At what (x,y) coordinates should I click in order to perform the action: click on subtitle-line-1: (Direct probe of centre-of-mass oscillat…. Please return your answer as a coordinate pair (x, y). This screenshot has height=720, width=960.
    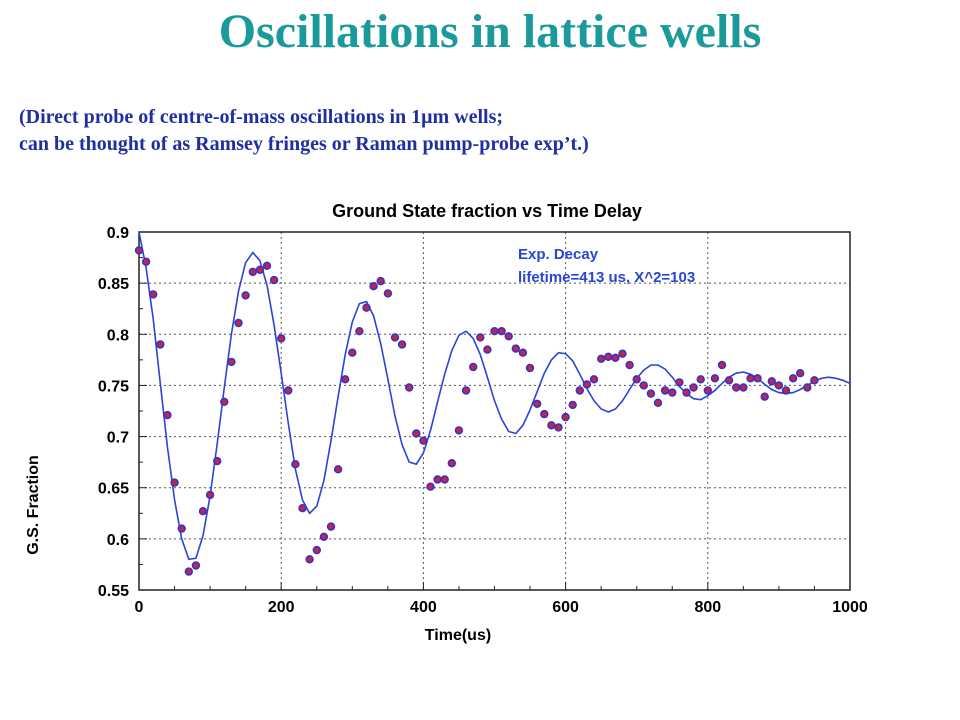
    Looking at the image, I should click on (261, 117).